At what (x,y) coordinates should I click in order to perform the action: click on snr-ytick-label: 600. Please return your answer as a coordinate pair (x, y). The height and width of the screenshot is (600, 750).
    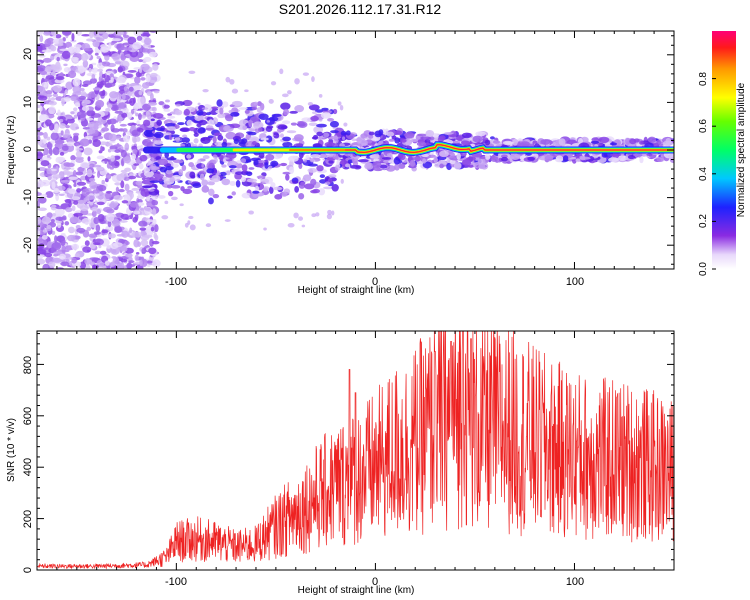
    Looking at the image, I should click on (28, 416).